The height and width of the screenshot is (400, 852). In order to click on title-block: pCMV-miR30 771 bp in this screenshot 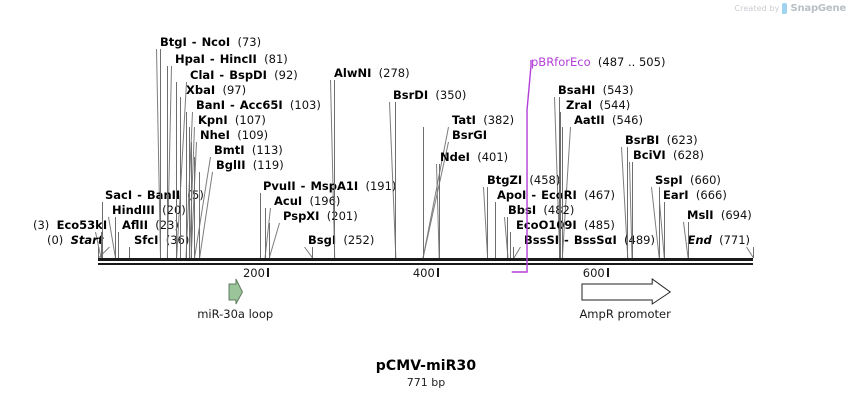, I will do `click(426, 373)`.